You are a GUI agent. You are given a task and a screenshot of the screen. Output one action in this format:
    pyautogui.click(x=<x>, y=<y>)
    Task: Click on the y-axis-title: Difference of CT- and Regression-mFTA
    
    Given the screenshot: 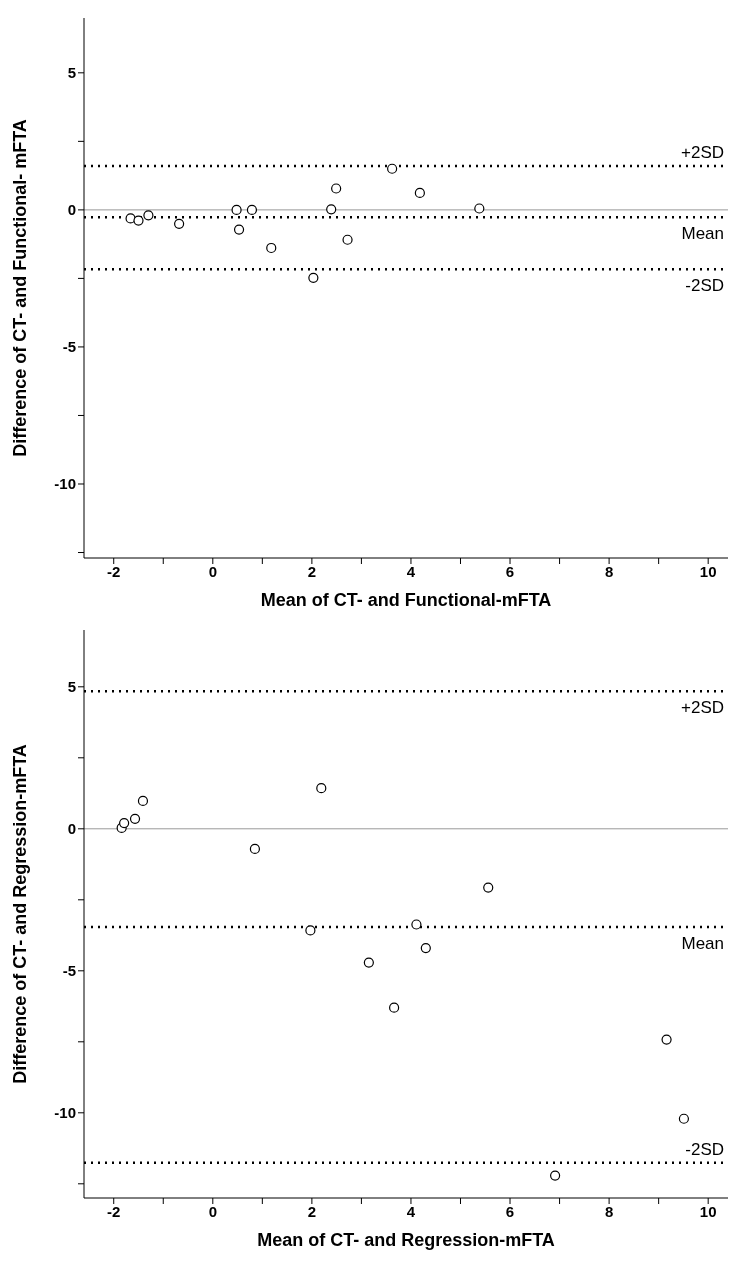 What is the action you would take?
    pyautogui.click(x=20, y=914)
    